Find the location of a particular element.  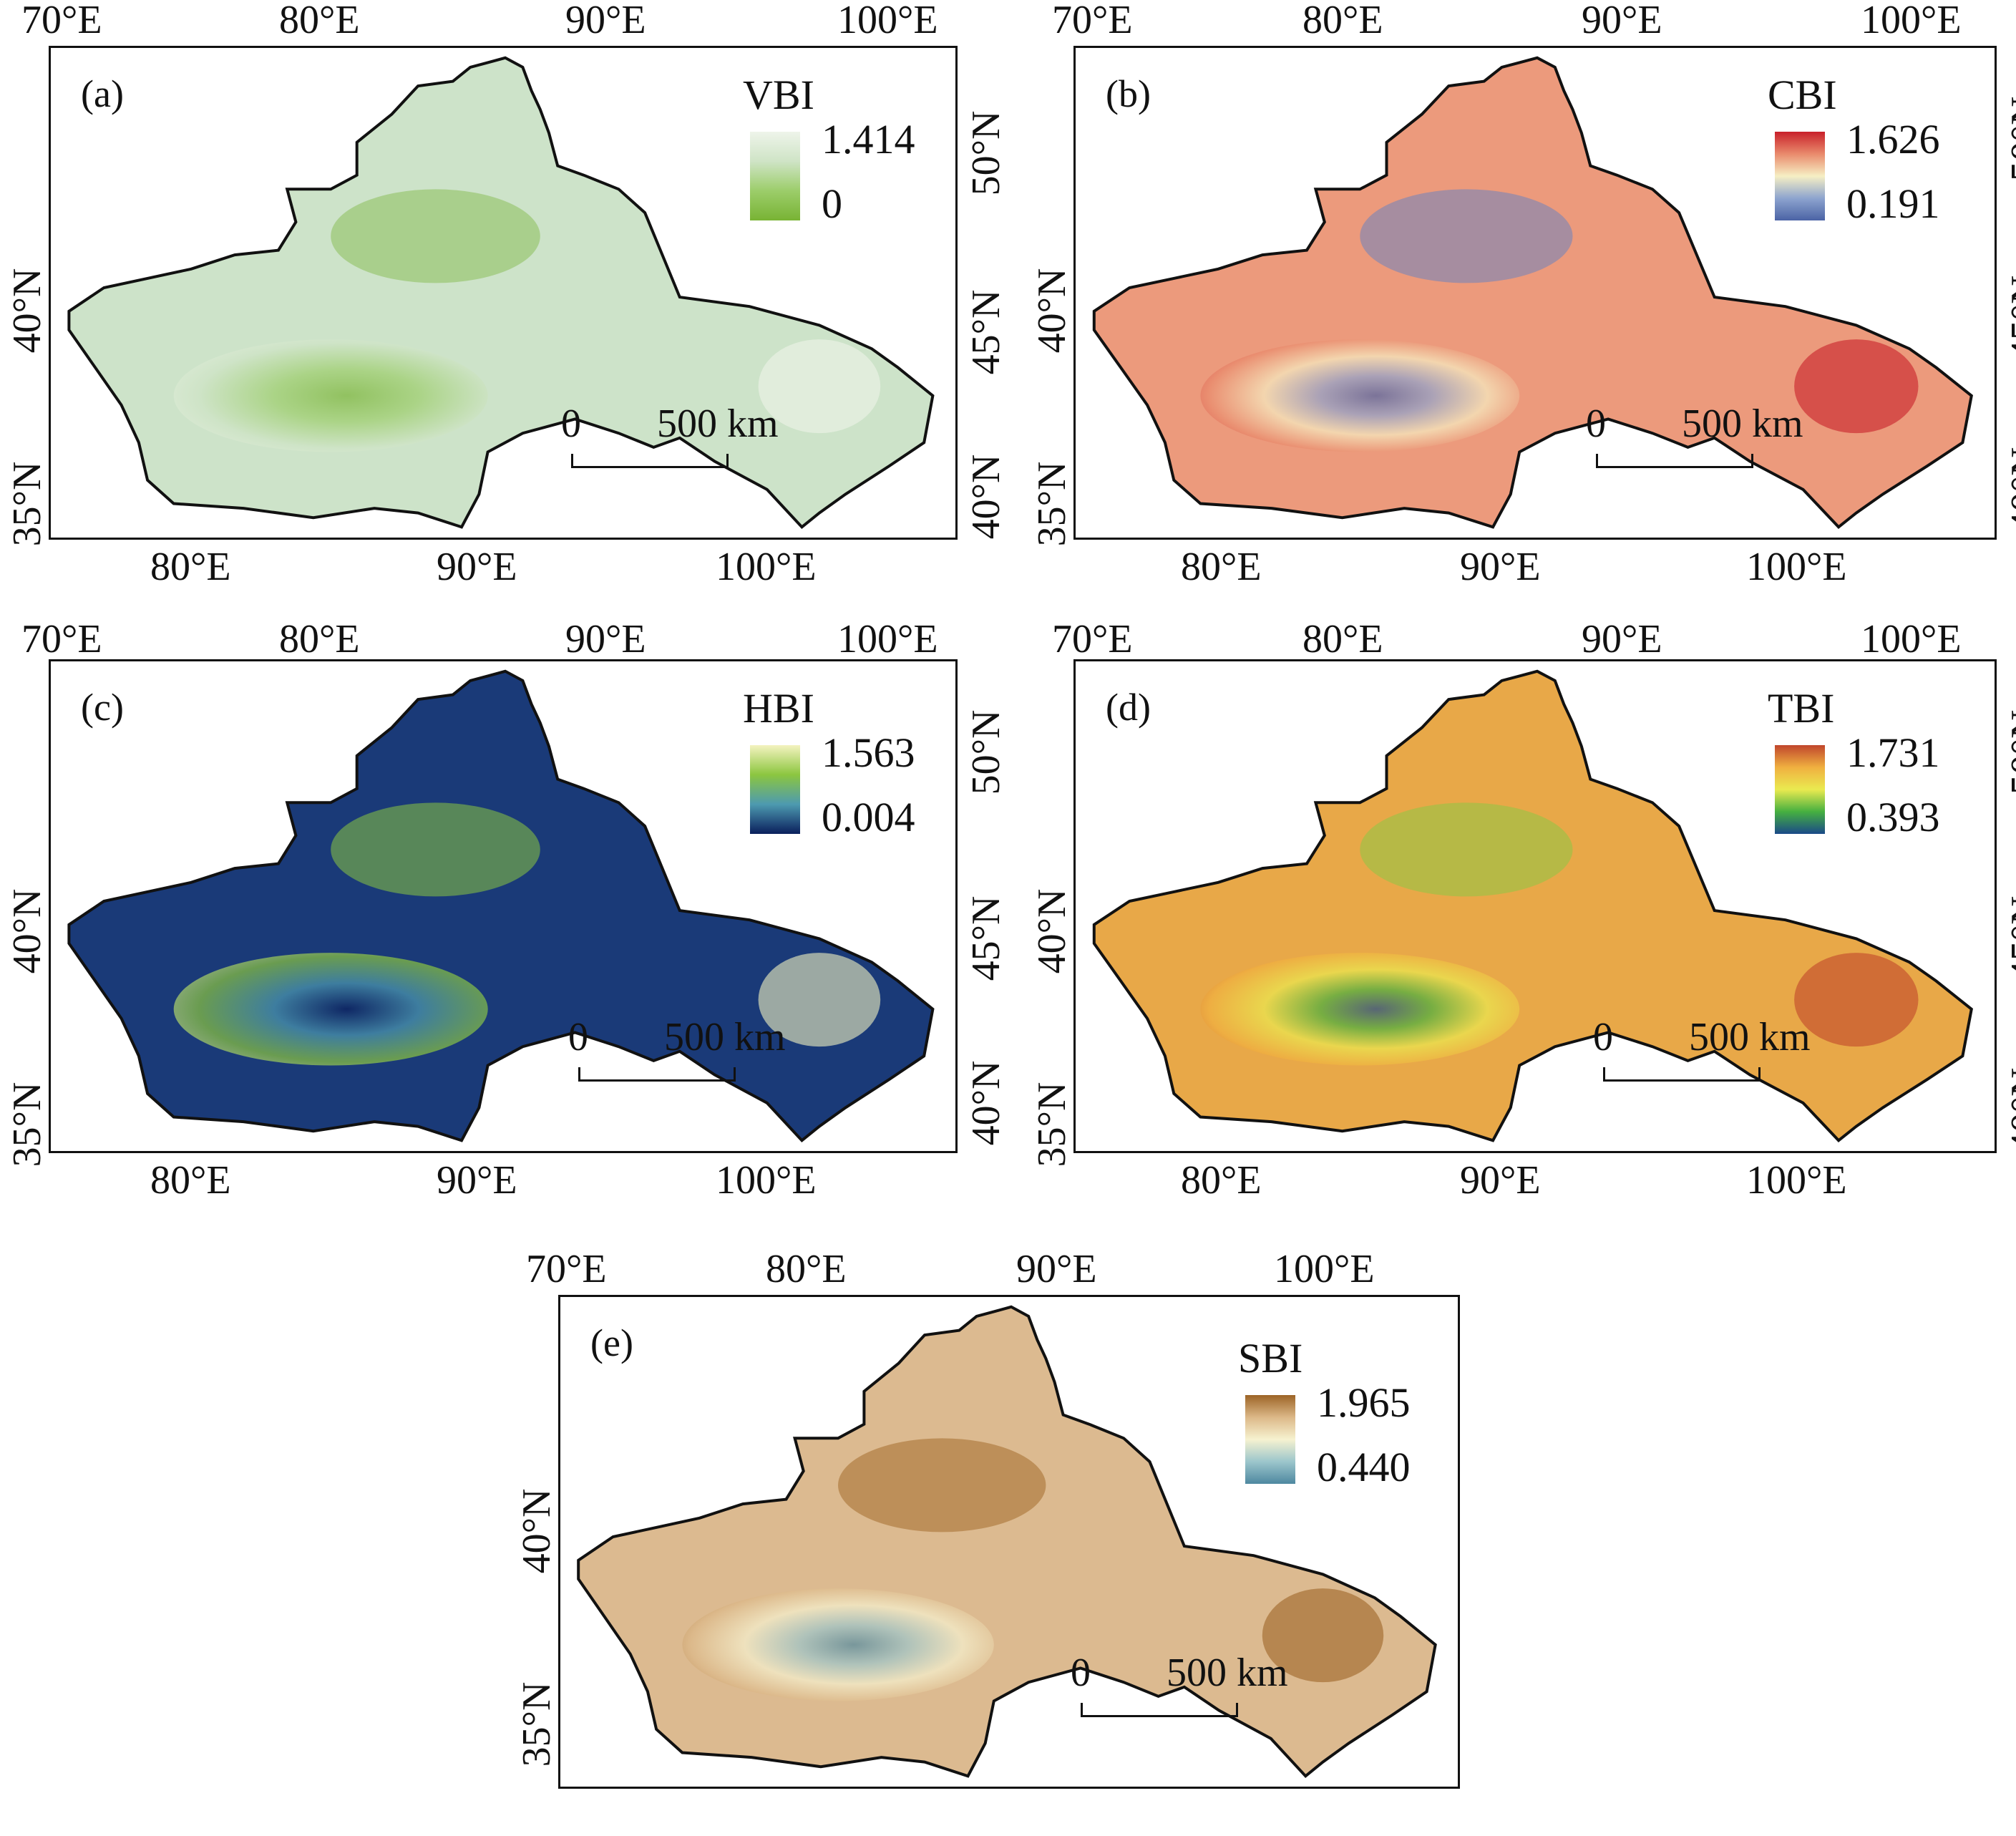

legend-min-value: 0.191 is located at coordinates (1893, 203).